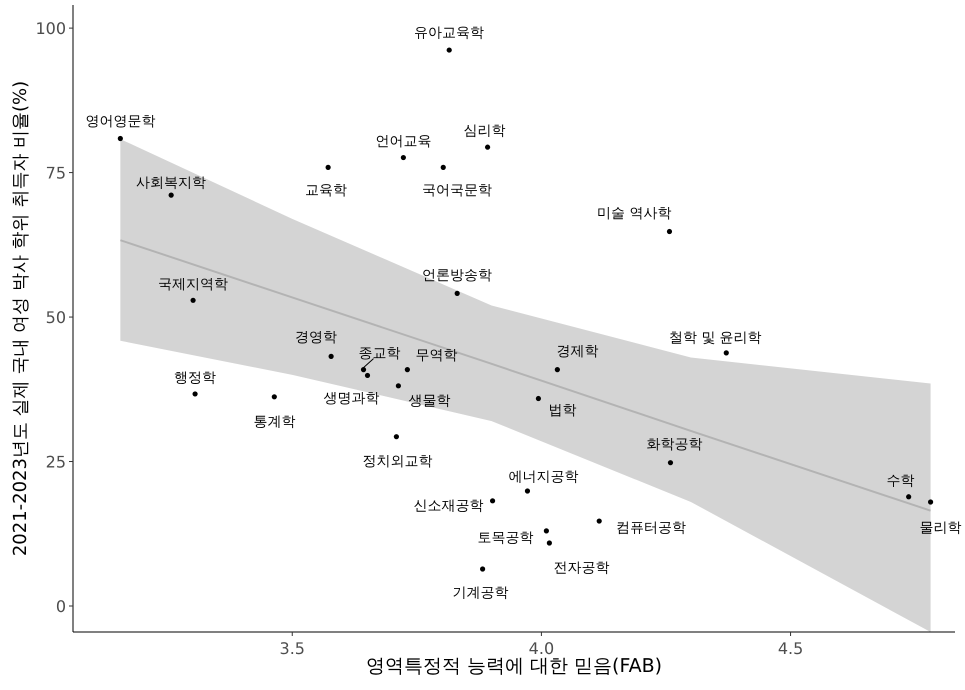 This screenshot has height=690, width=965. I want to click on data-label: 수학, so click(900, 480).